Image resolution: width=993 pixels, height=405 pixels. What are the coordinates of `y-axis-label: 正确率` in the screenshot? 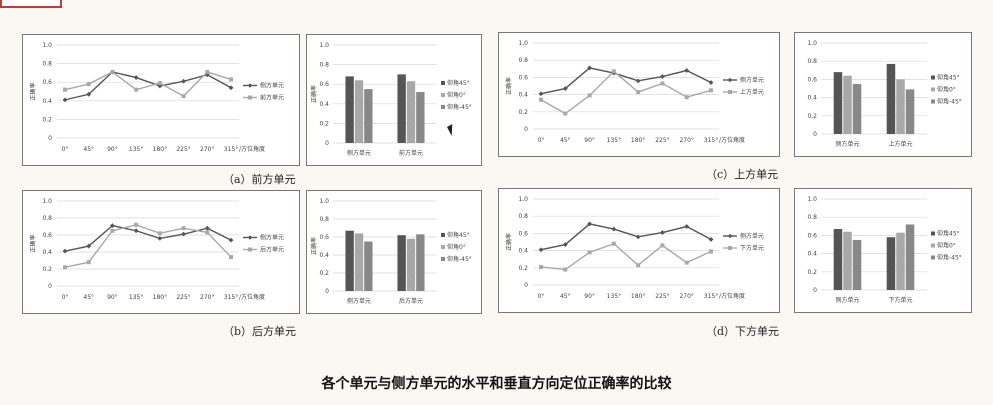 It's located at (509, 242).